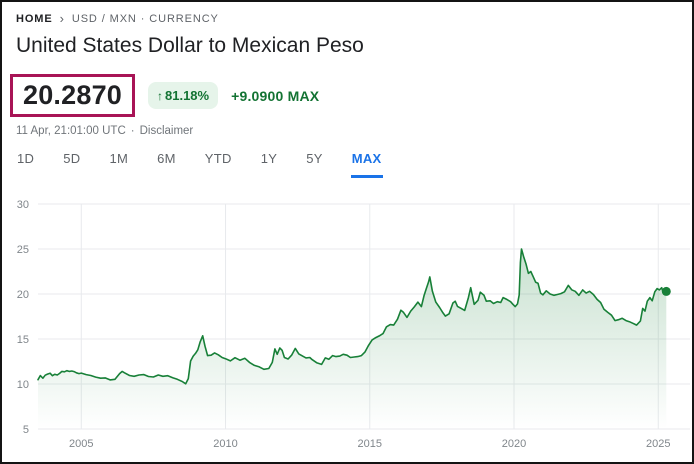 The width and height of the screenshot is (694, 464). I want to click on chart-endpoint-dot, so click(666, 291).